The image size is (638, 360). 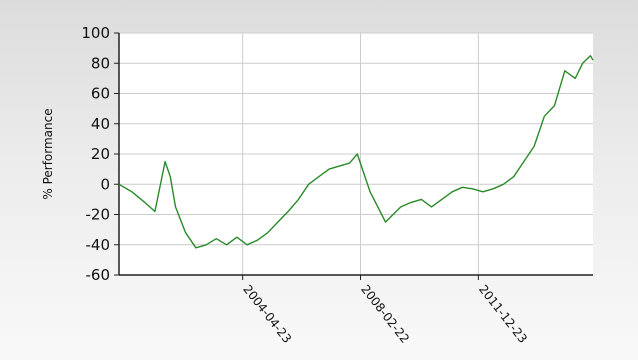 What do you see at coordinates (100, 63) in the screenshot?
I see `y-tick-label: 80` at bounding box center [100, 63].